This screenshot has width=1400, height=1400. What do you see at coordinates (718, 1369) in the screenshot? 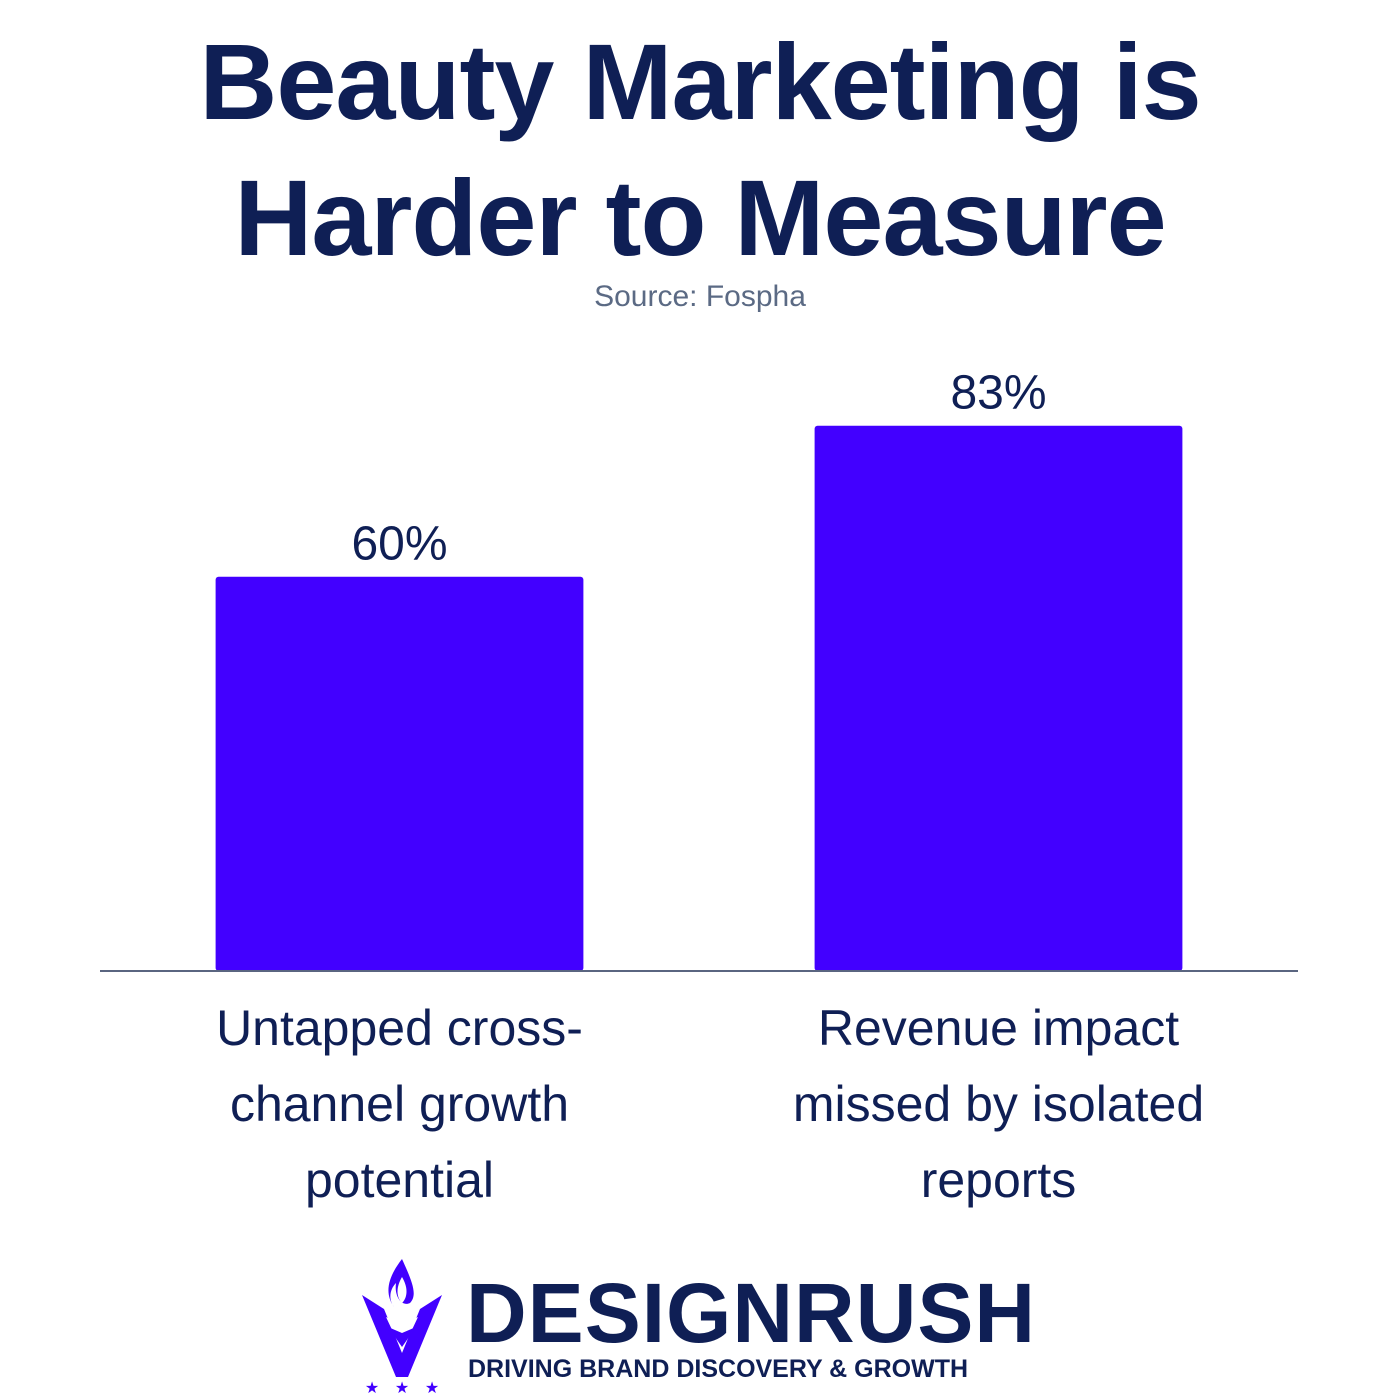
I see `logo-tagline: DRIVING BRAND DISCOVERY & GROWTH` at bounding box center [718, 1369].